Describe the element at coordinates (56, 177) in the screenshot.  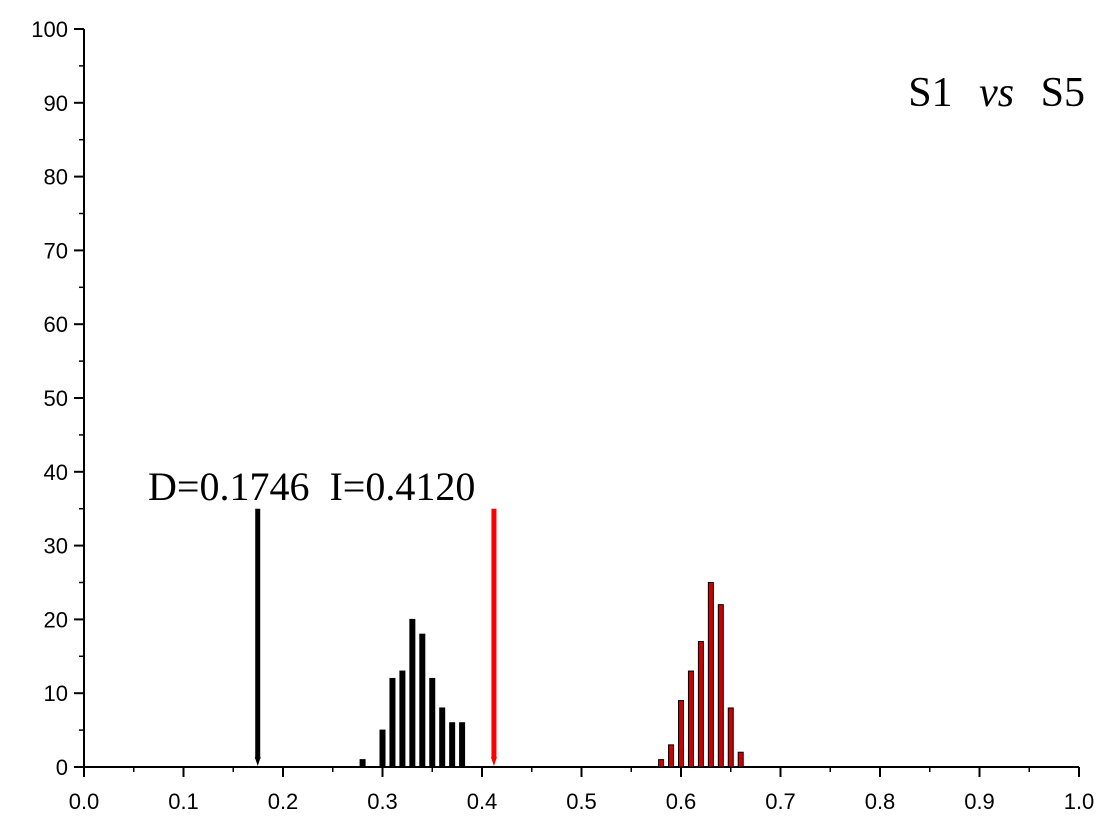
I see `y-tick-label: 80` at that location.